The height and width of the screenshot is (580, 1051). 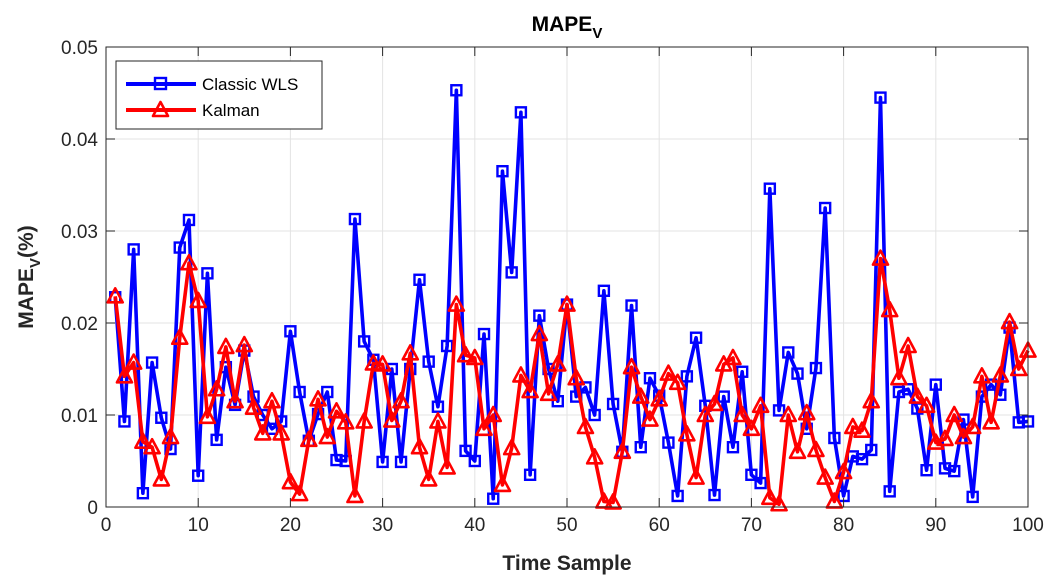 What do you see at coordinates (566, 563) in the screenshot?
I see `x-axis-label: Time Sample` at bounding box center [566, 563].